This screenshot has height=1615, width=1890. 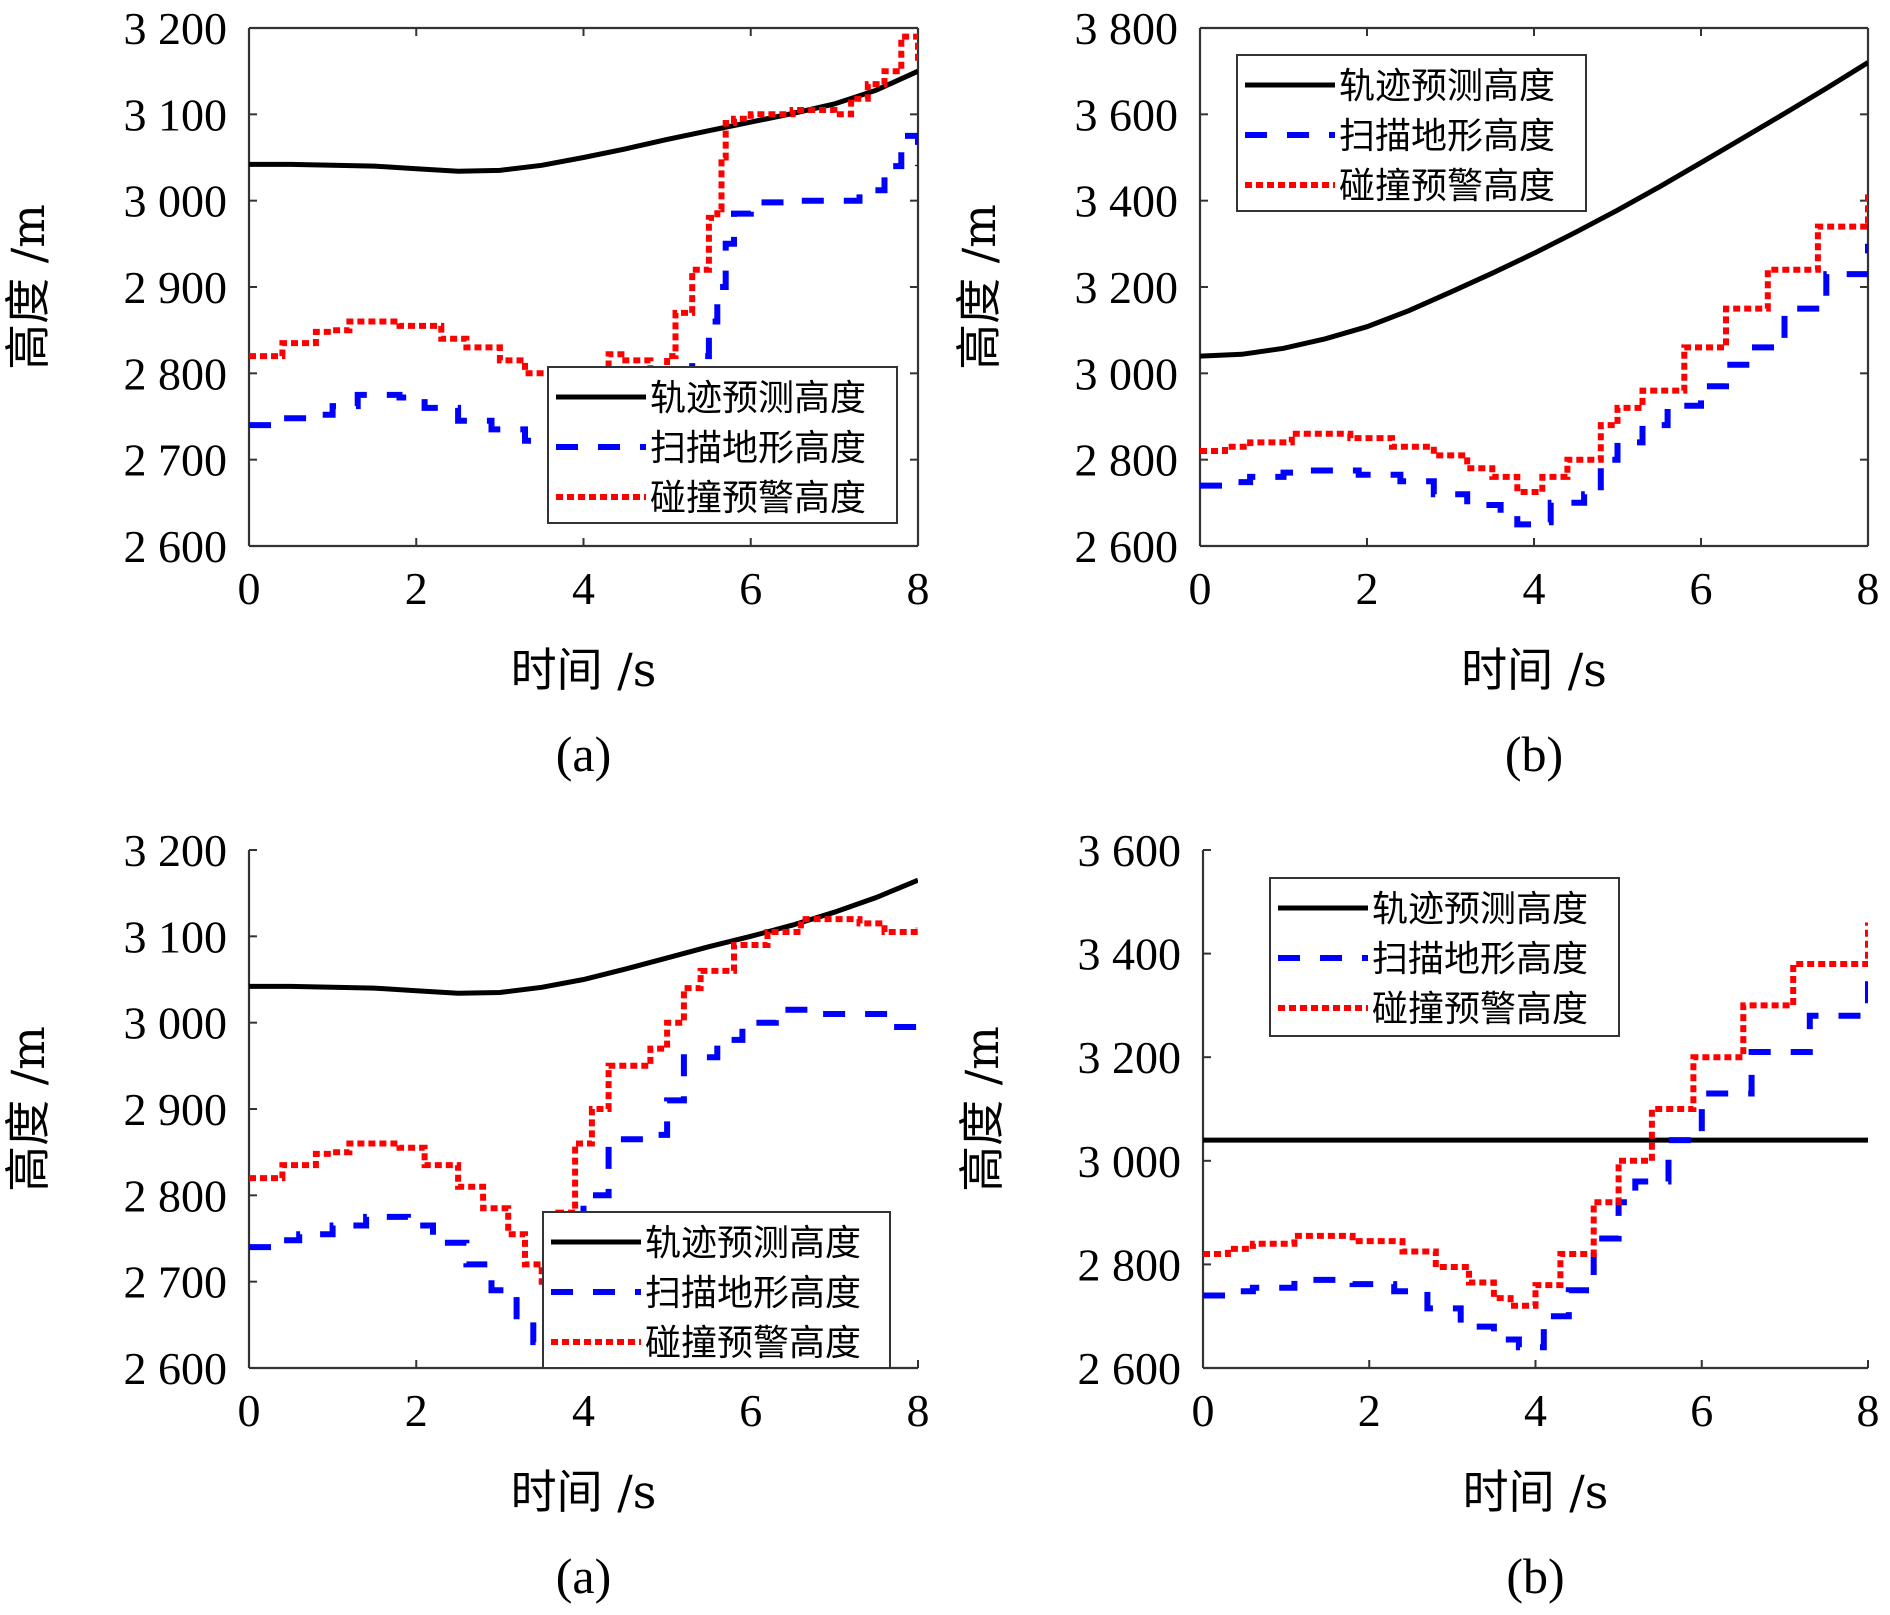 I want to click on y-tick-label: 3 800, so click(x=1127, y=28).